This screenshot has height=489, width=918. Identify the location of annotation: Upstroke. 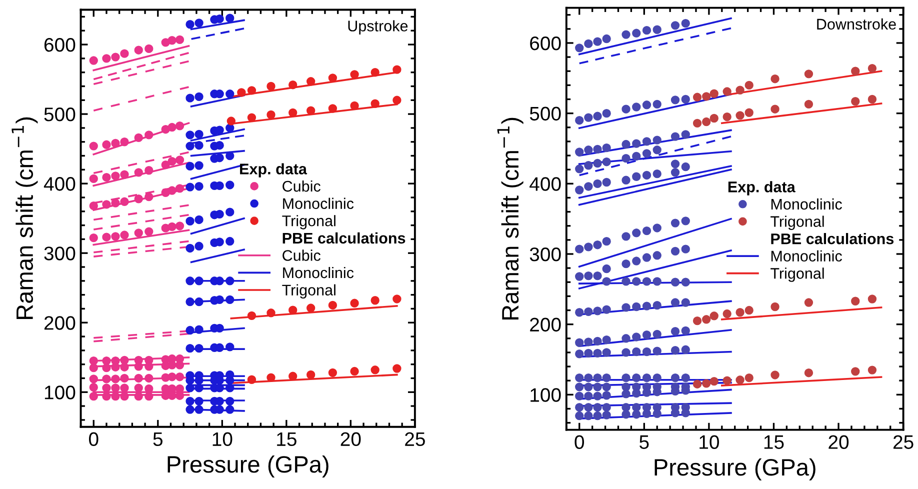
(378, 27).